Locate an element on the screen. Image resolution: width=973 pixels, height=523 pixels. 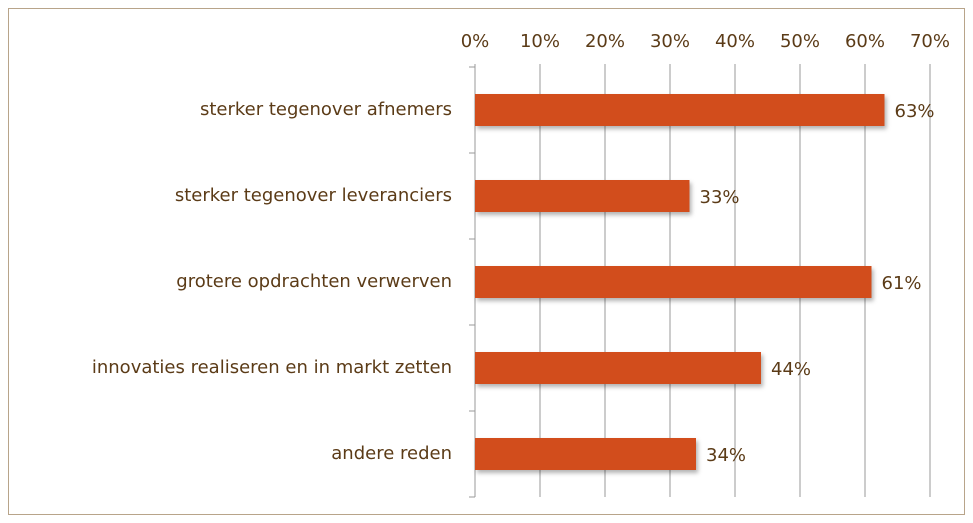
x-tick-label: 70% is located at coordinates (930, 41).